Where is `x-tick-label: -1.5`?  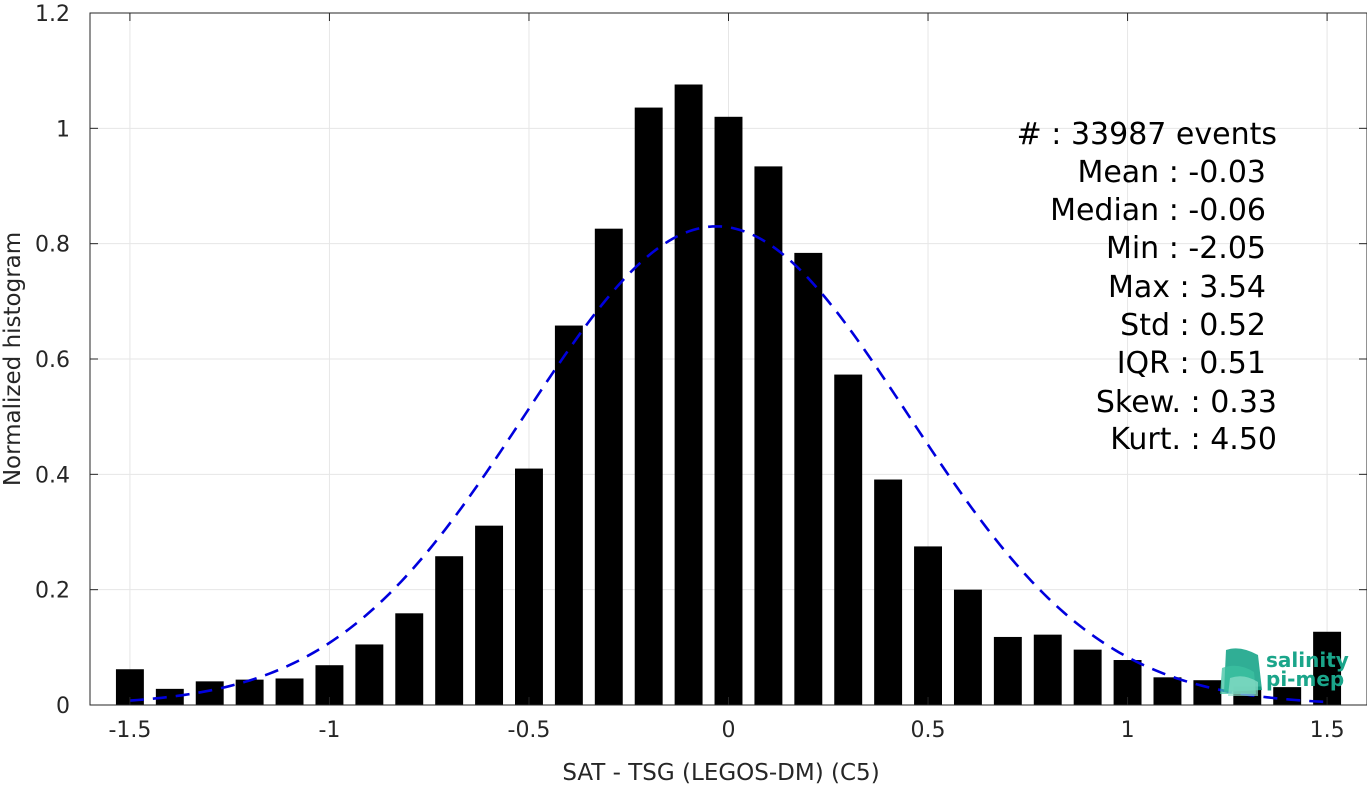 x-tick-label: -1.5 is located at coordinates (129, 730).